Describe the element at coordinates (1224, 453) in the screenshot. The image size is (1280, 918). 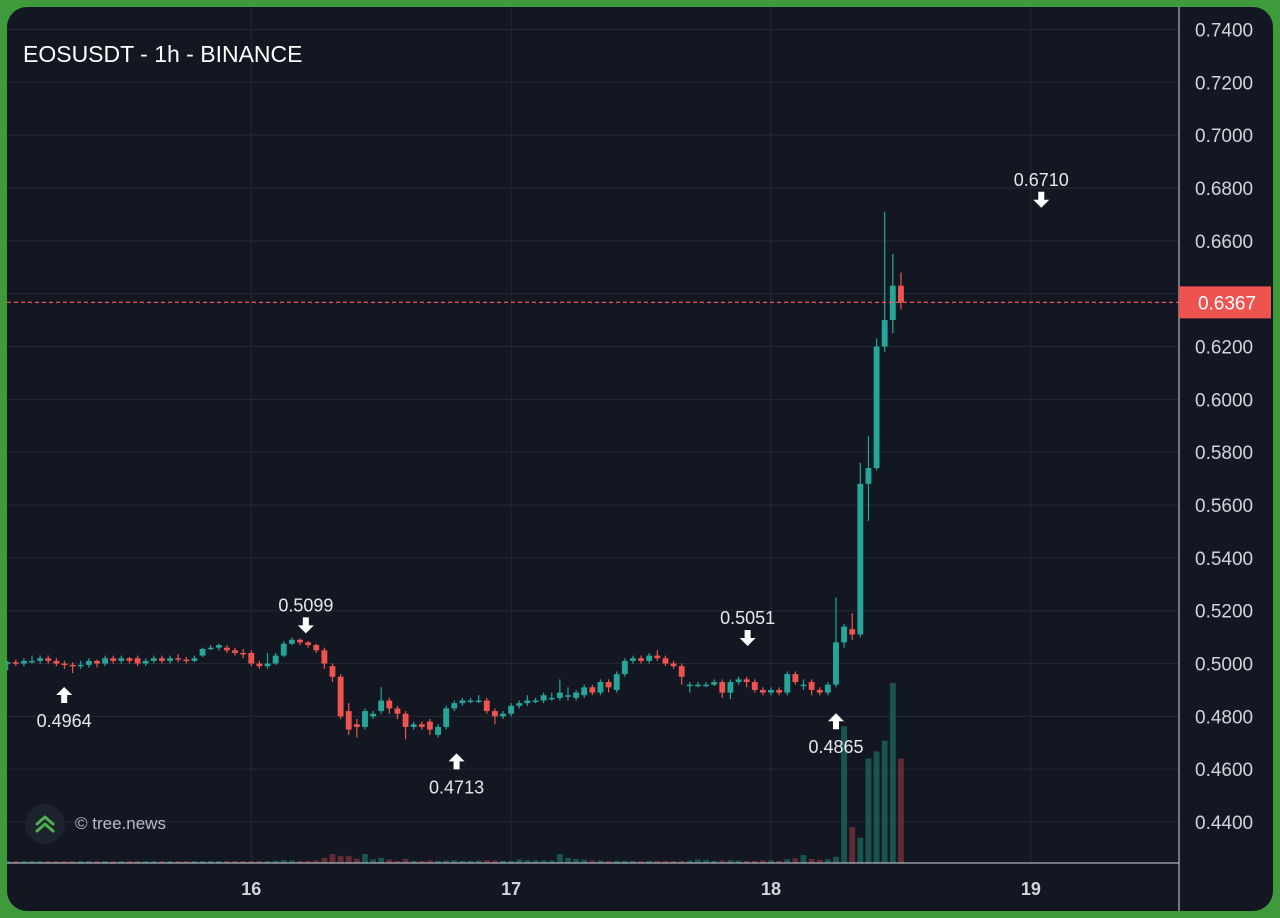
I see `y-tick-label: 0.5800` at that location.